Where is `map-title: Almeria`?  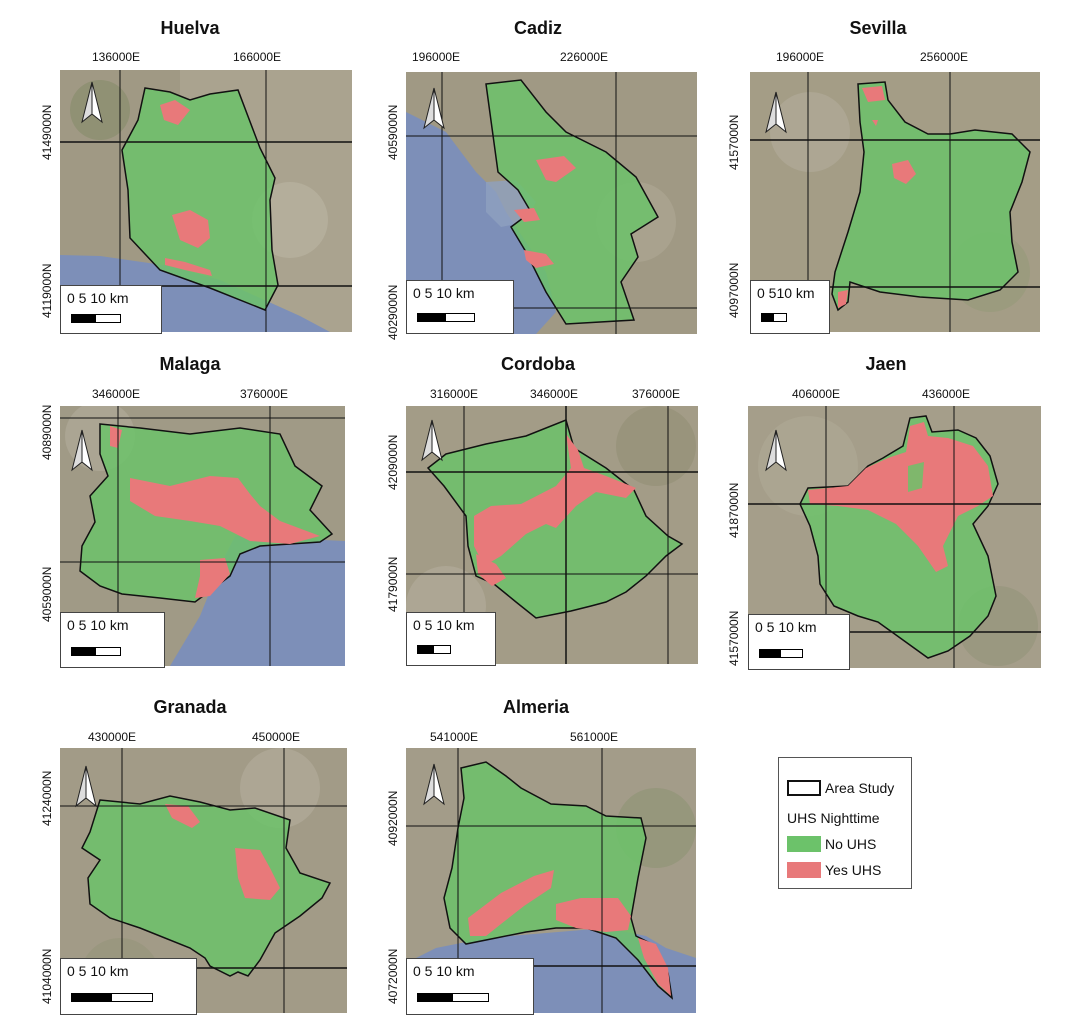 map-title: Almeria is located at coordinates (536, 707).